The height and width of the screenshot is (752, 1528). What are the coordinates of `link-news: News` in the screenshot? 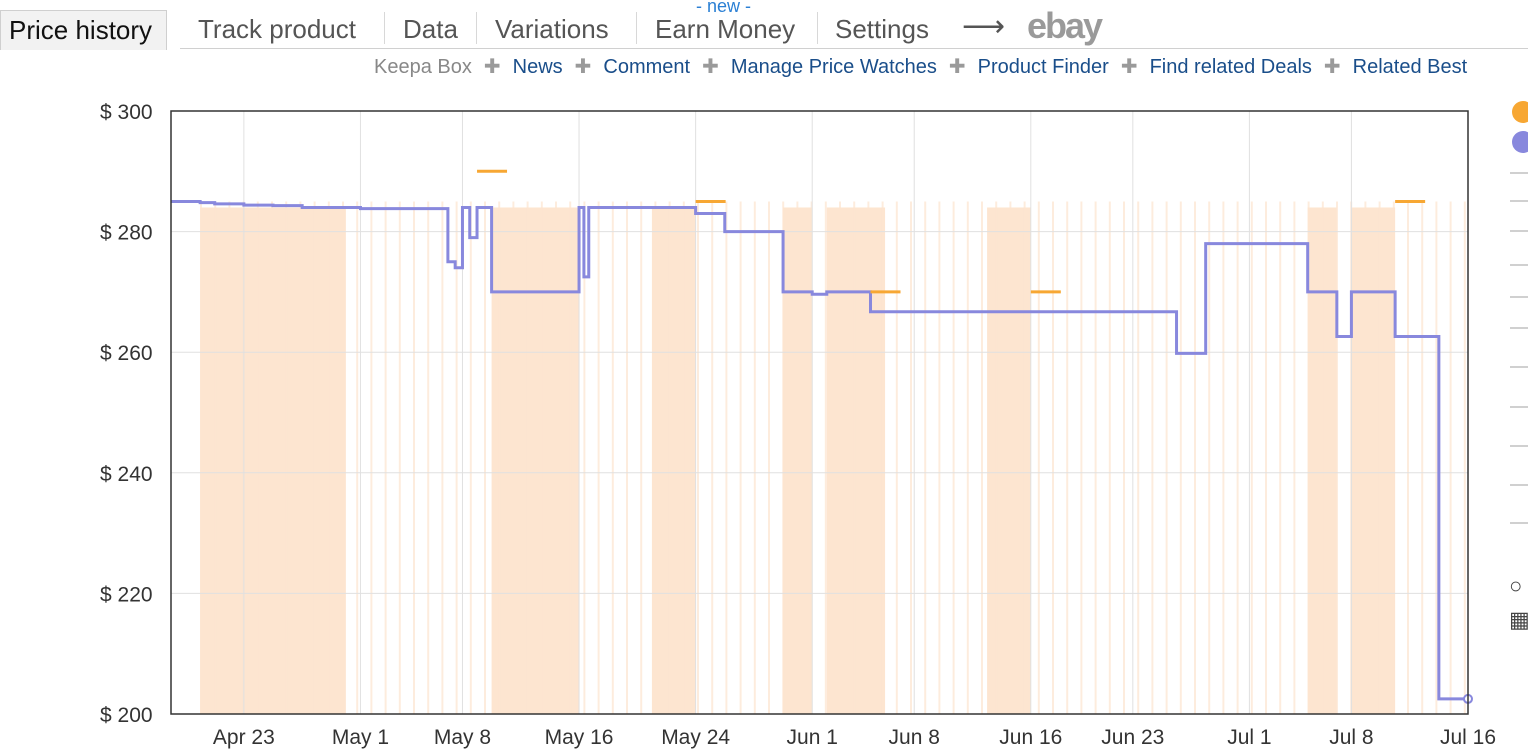 It's located at (537, 67).